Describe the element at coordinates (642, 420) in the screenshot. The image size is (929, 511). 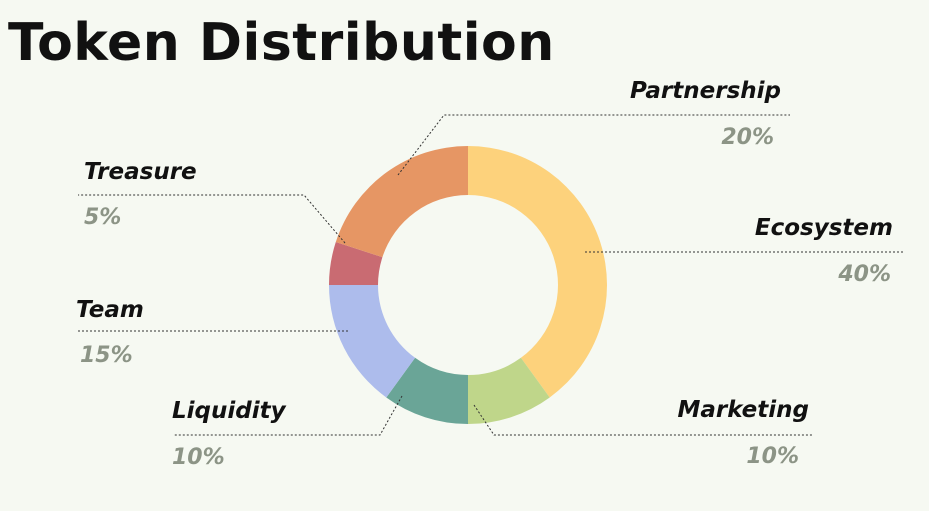
I see `leader-line-marketing` at that location.